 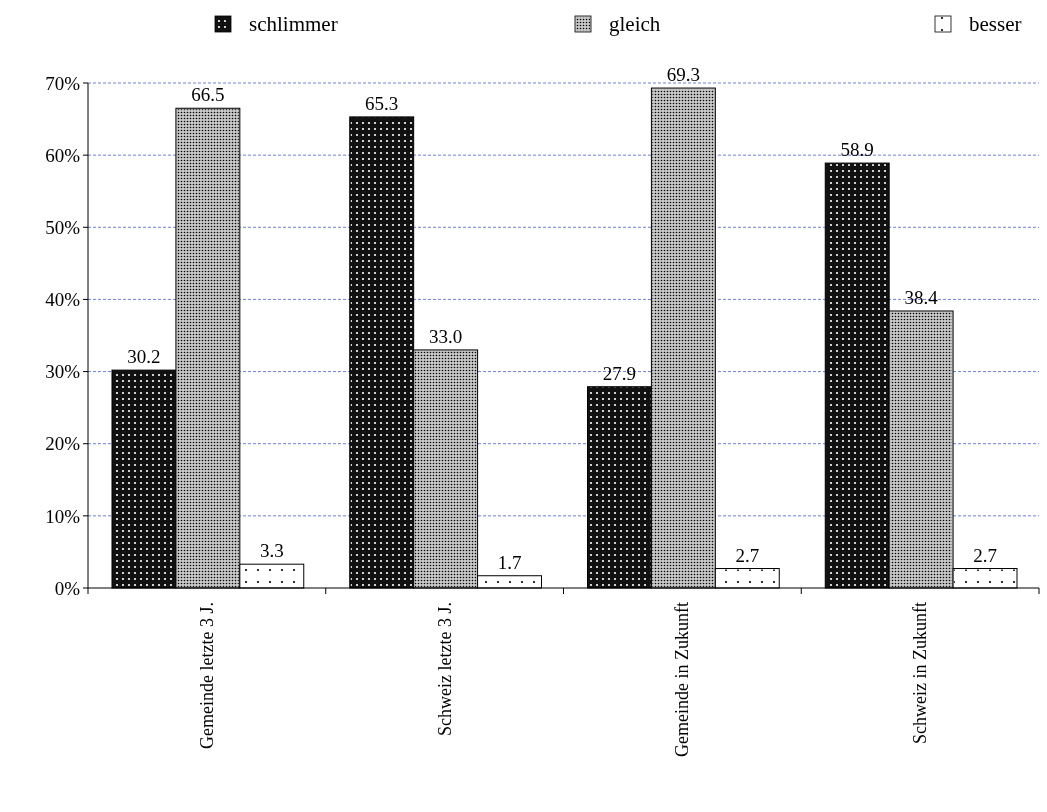 I want to click on data-label: 66.5, so click(x=208, y=95).